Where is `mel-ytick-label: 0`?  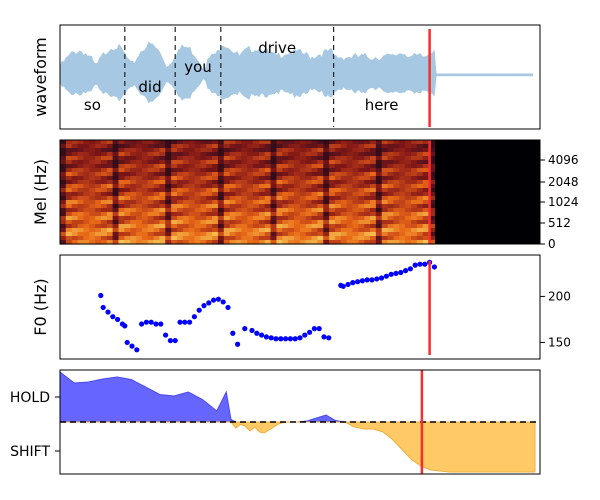
mel-ytick-label: 0 is located at coordinates (552, 244).